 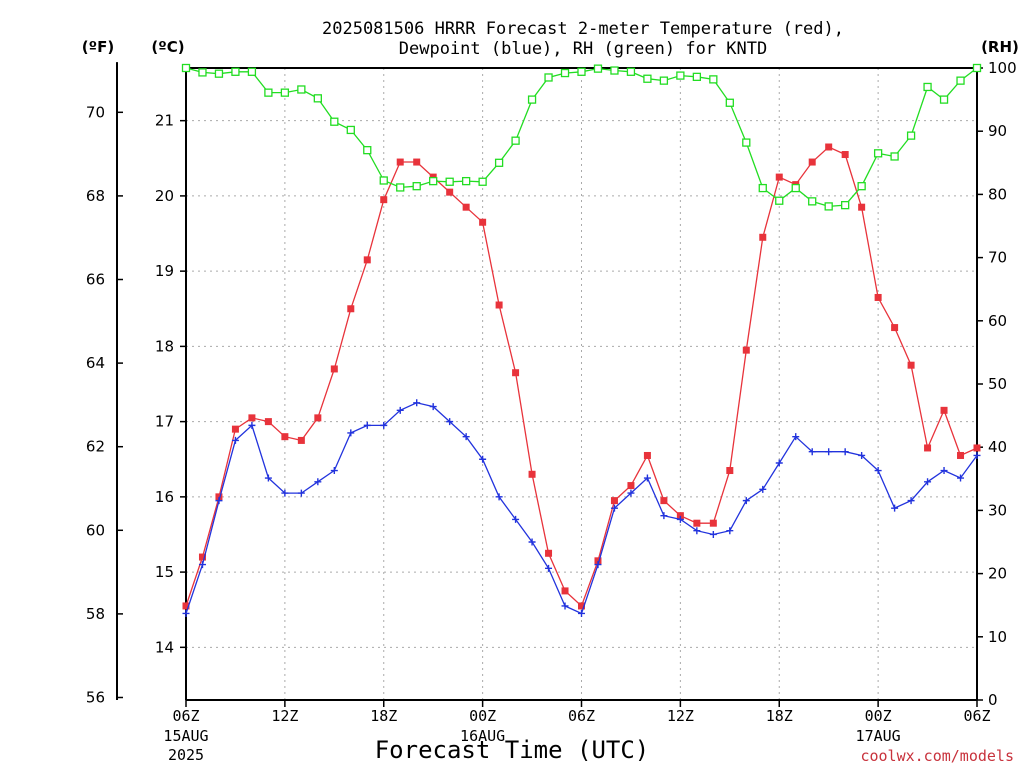 I want to click on fahrenheit-tick-label: 62, so click(x=95, y=447).